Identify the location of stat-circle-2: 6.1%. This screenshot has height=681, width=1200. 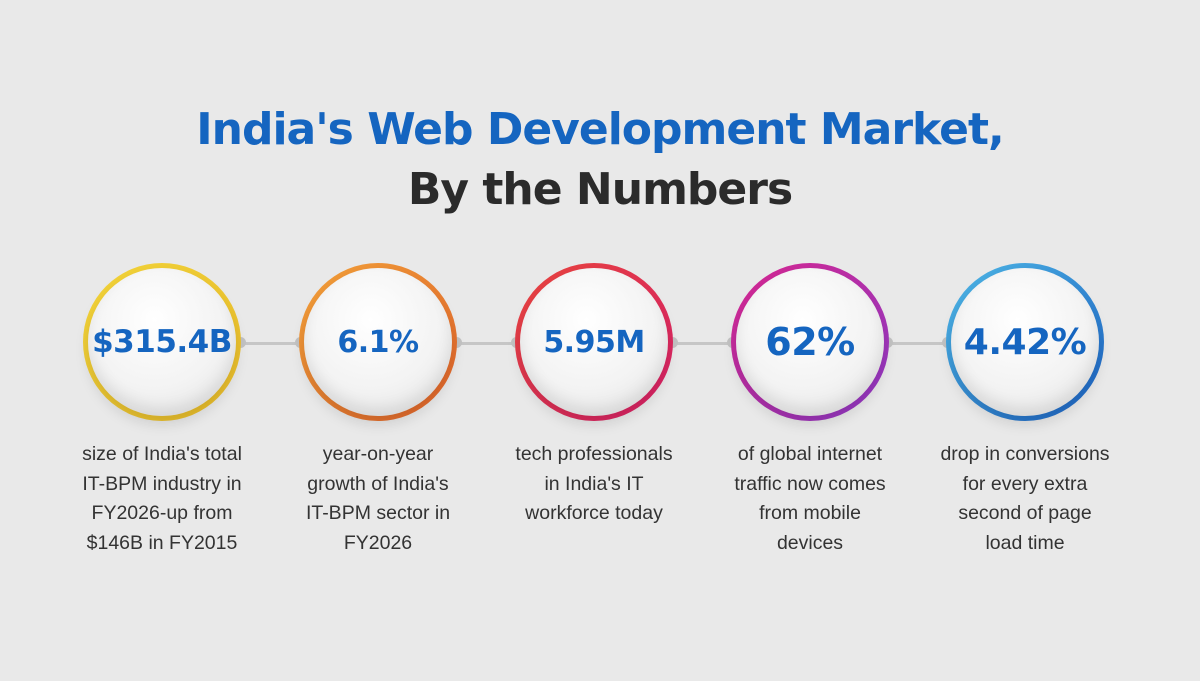
(378, 342).